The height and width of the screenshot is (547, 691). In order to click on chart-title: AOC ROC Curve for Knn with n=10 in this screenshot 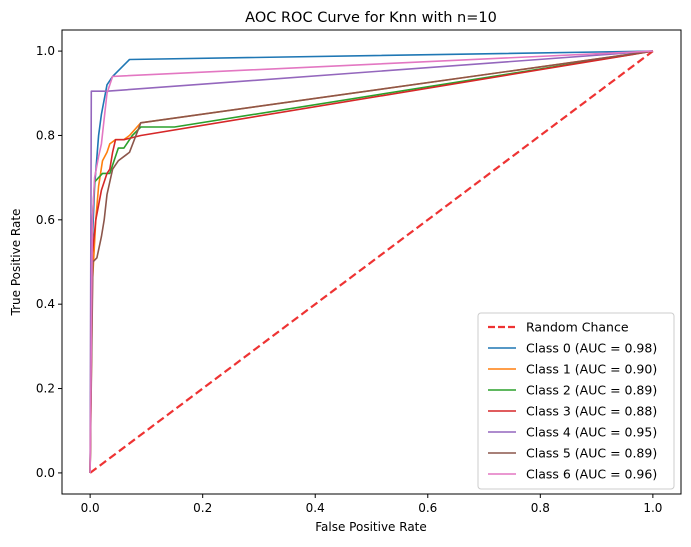, I will do `click(371, 18)`.